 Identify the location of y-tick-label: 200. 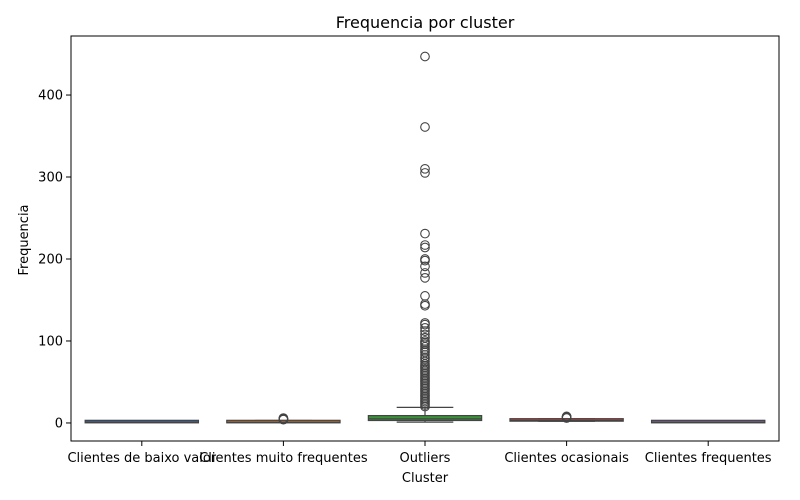
(50, 259).